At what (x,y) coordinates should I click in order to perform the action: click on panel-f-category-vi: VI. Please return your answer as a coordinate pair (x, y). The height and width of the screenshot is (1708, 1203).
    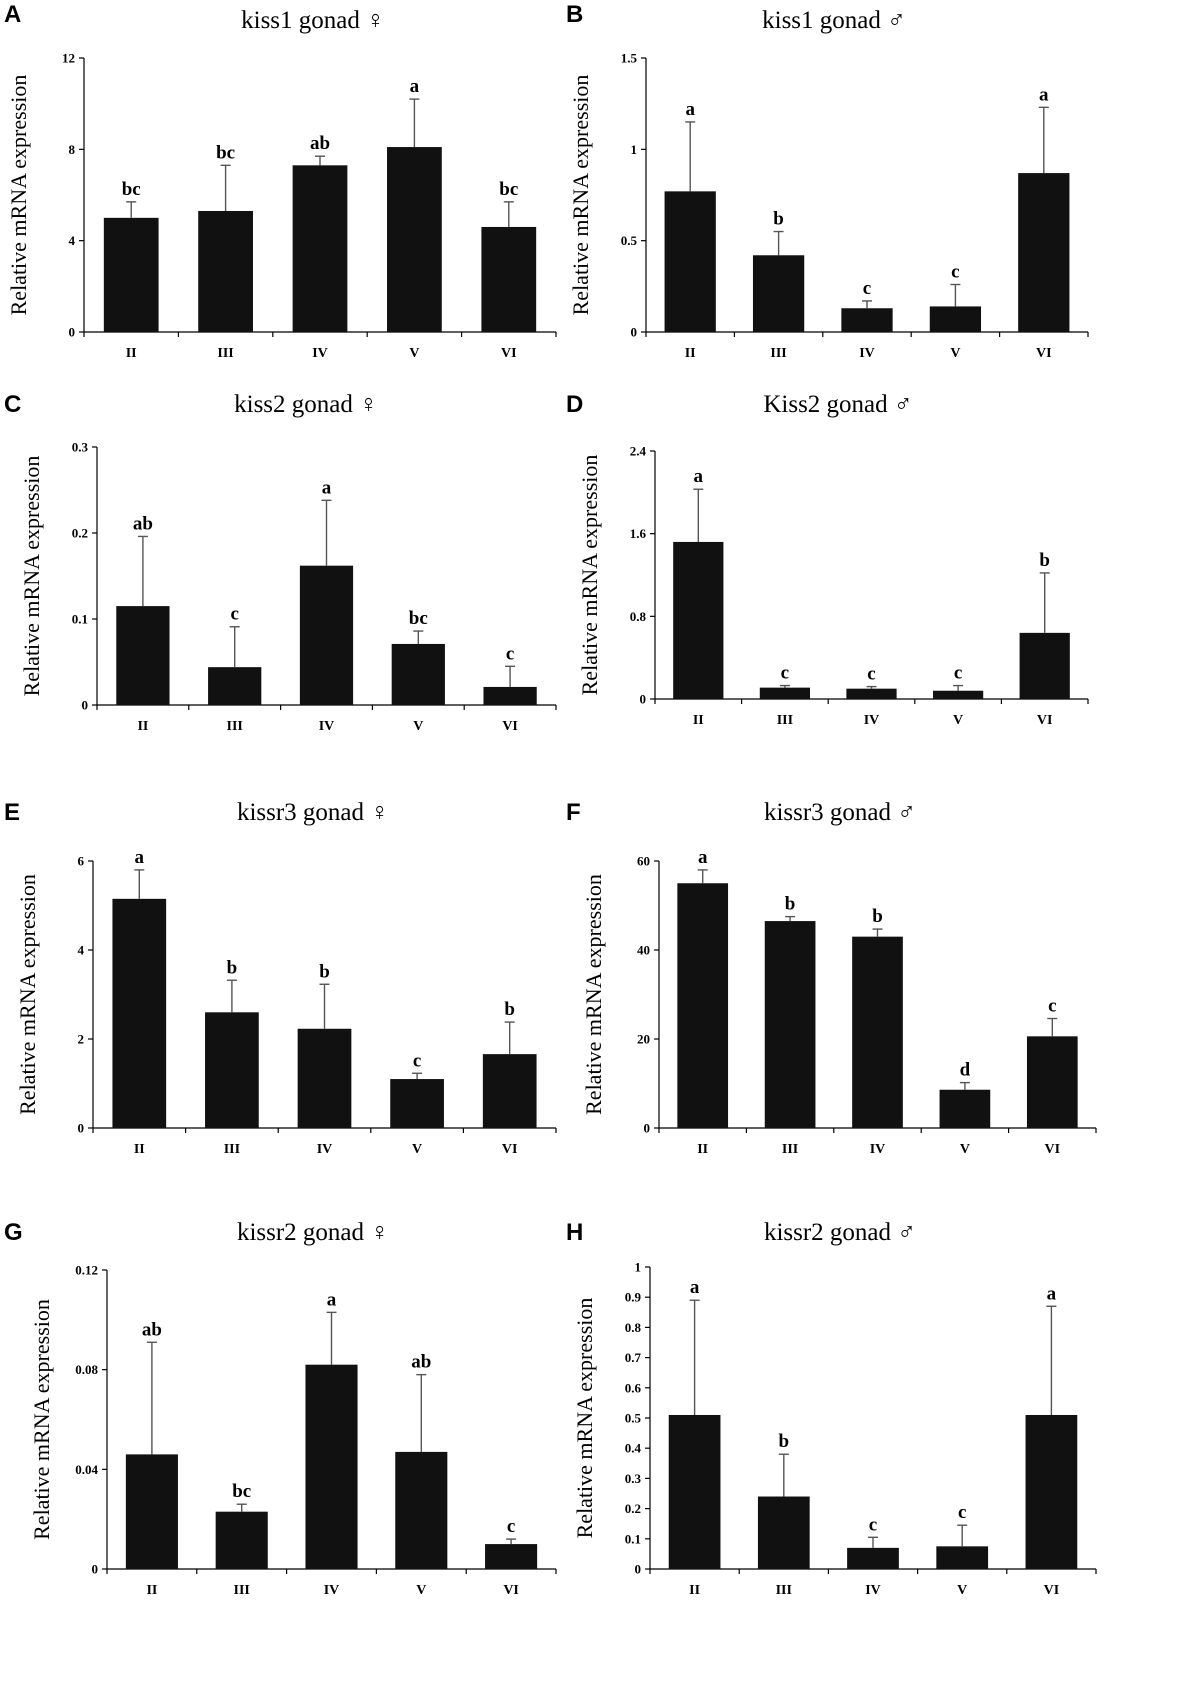
    Looking at the image, I should click on (1053, 1149).